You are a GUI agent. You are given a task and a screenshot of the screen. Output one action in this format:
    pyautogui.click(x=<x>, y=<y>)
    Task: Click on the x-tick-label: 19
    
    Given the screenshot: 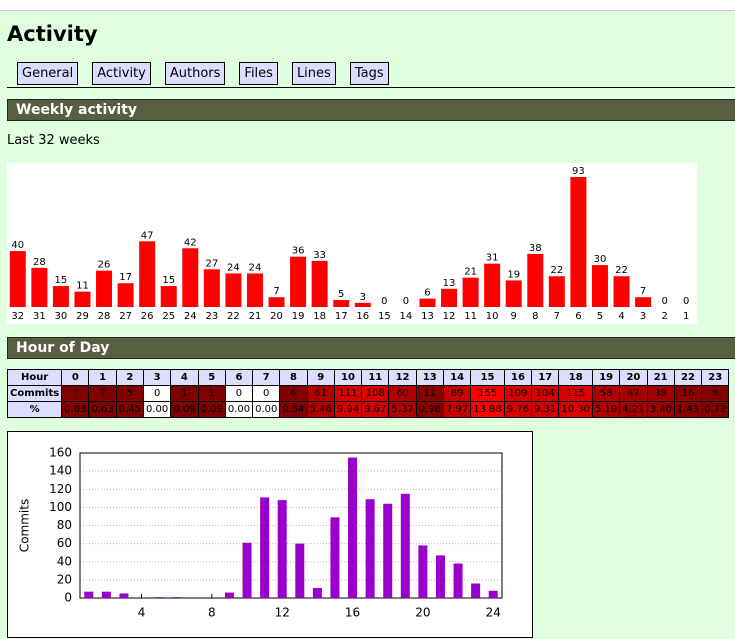 What is the action you would take?
    pyautogui.click(x=298, y=316)
    